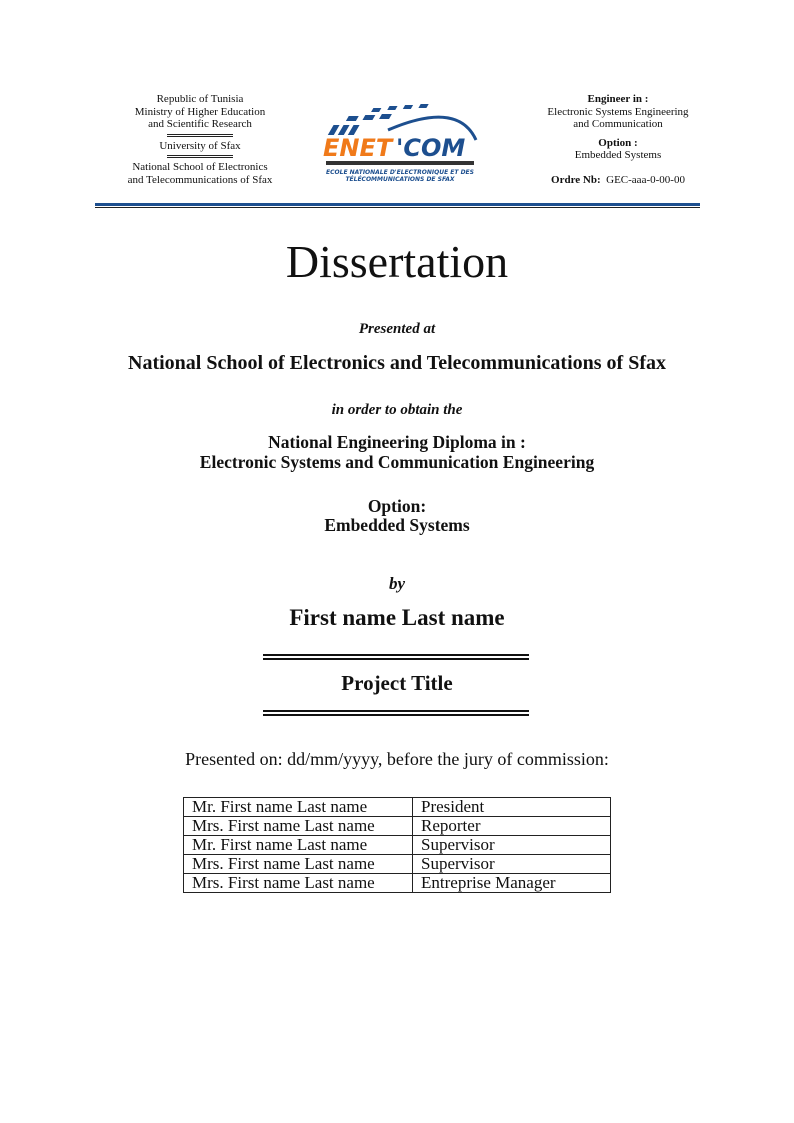 The height and width of the screenshot is (1123, 794). I want to click on ministry-2: and Scientific Research, so click(200, 124).